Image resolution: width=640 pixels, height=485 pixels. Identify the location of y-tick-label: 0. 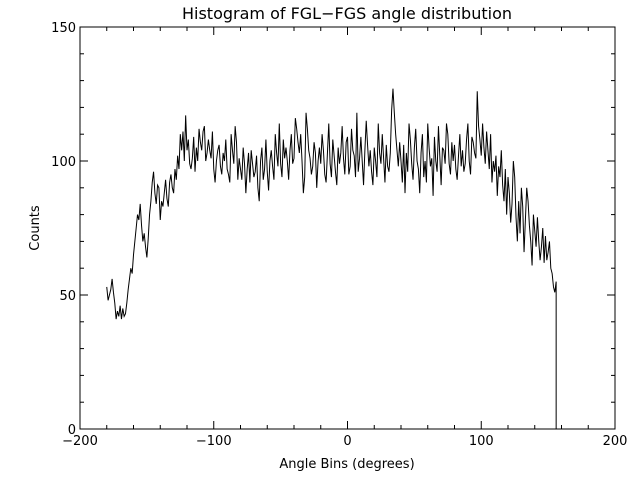
(72, 430).